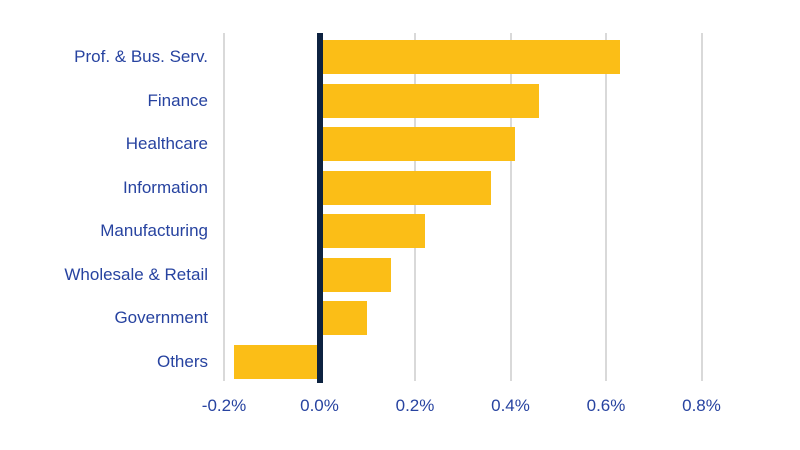 This screenshot has width=800, height=450. Describe the element at coordinates (343, 318) in the screenshot. I see `bar-government` at that location.